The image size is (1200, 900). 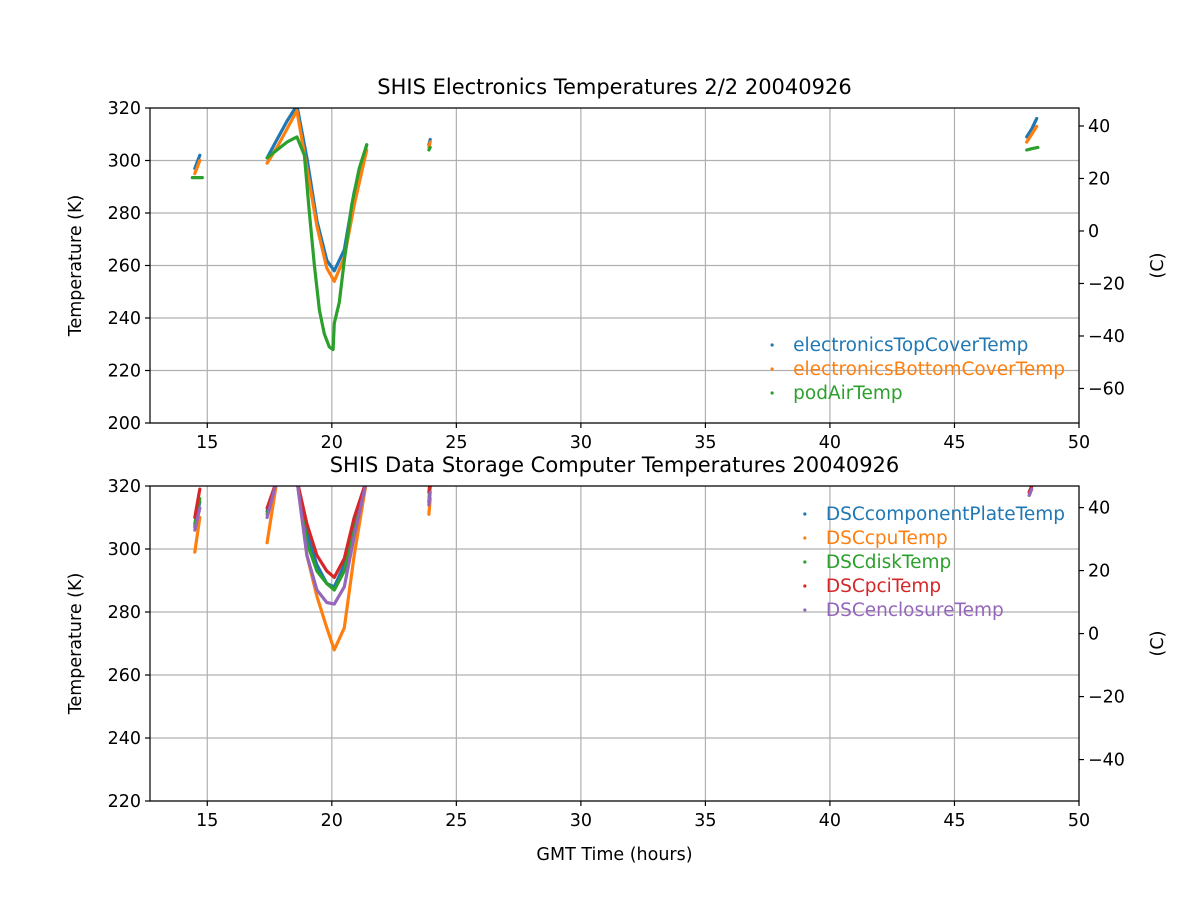 I want to click on dsc-x-tick-label: 30, so click(x=581, y=821).